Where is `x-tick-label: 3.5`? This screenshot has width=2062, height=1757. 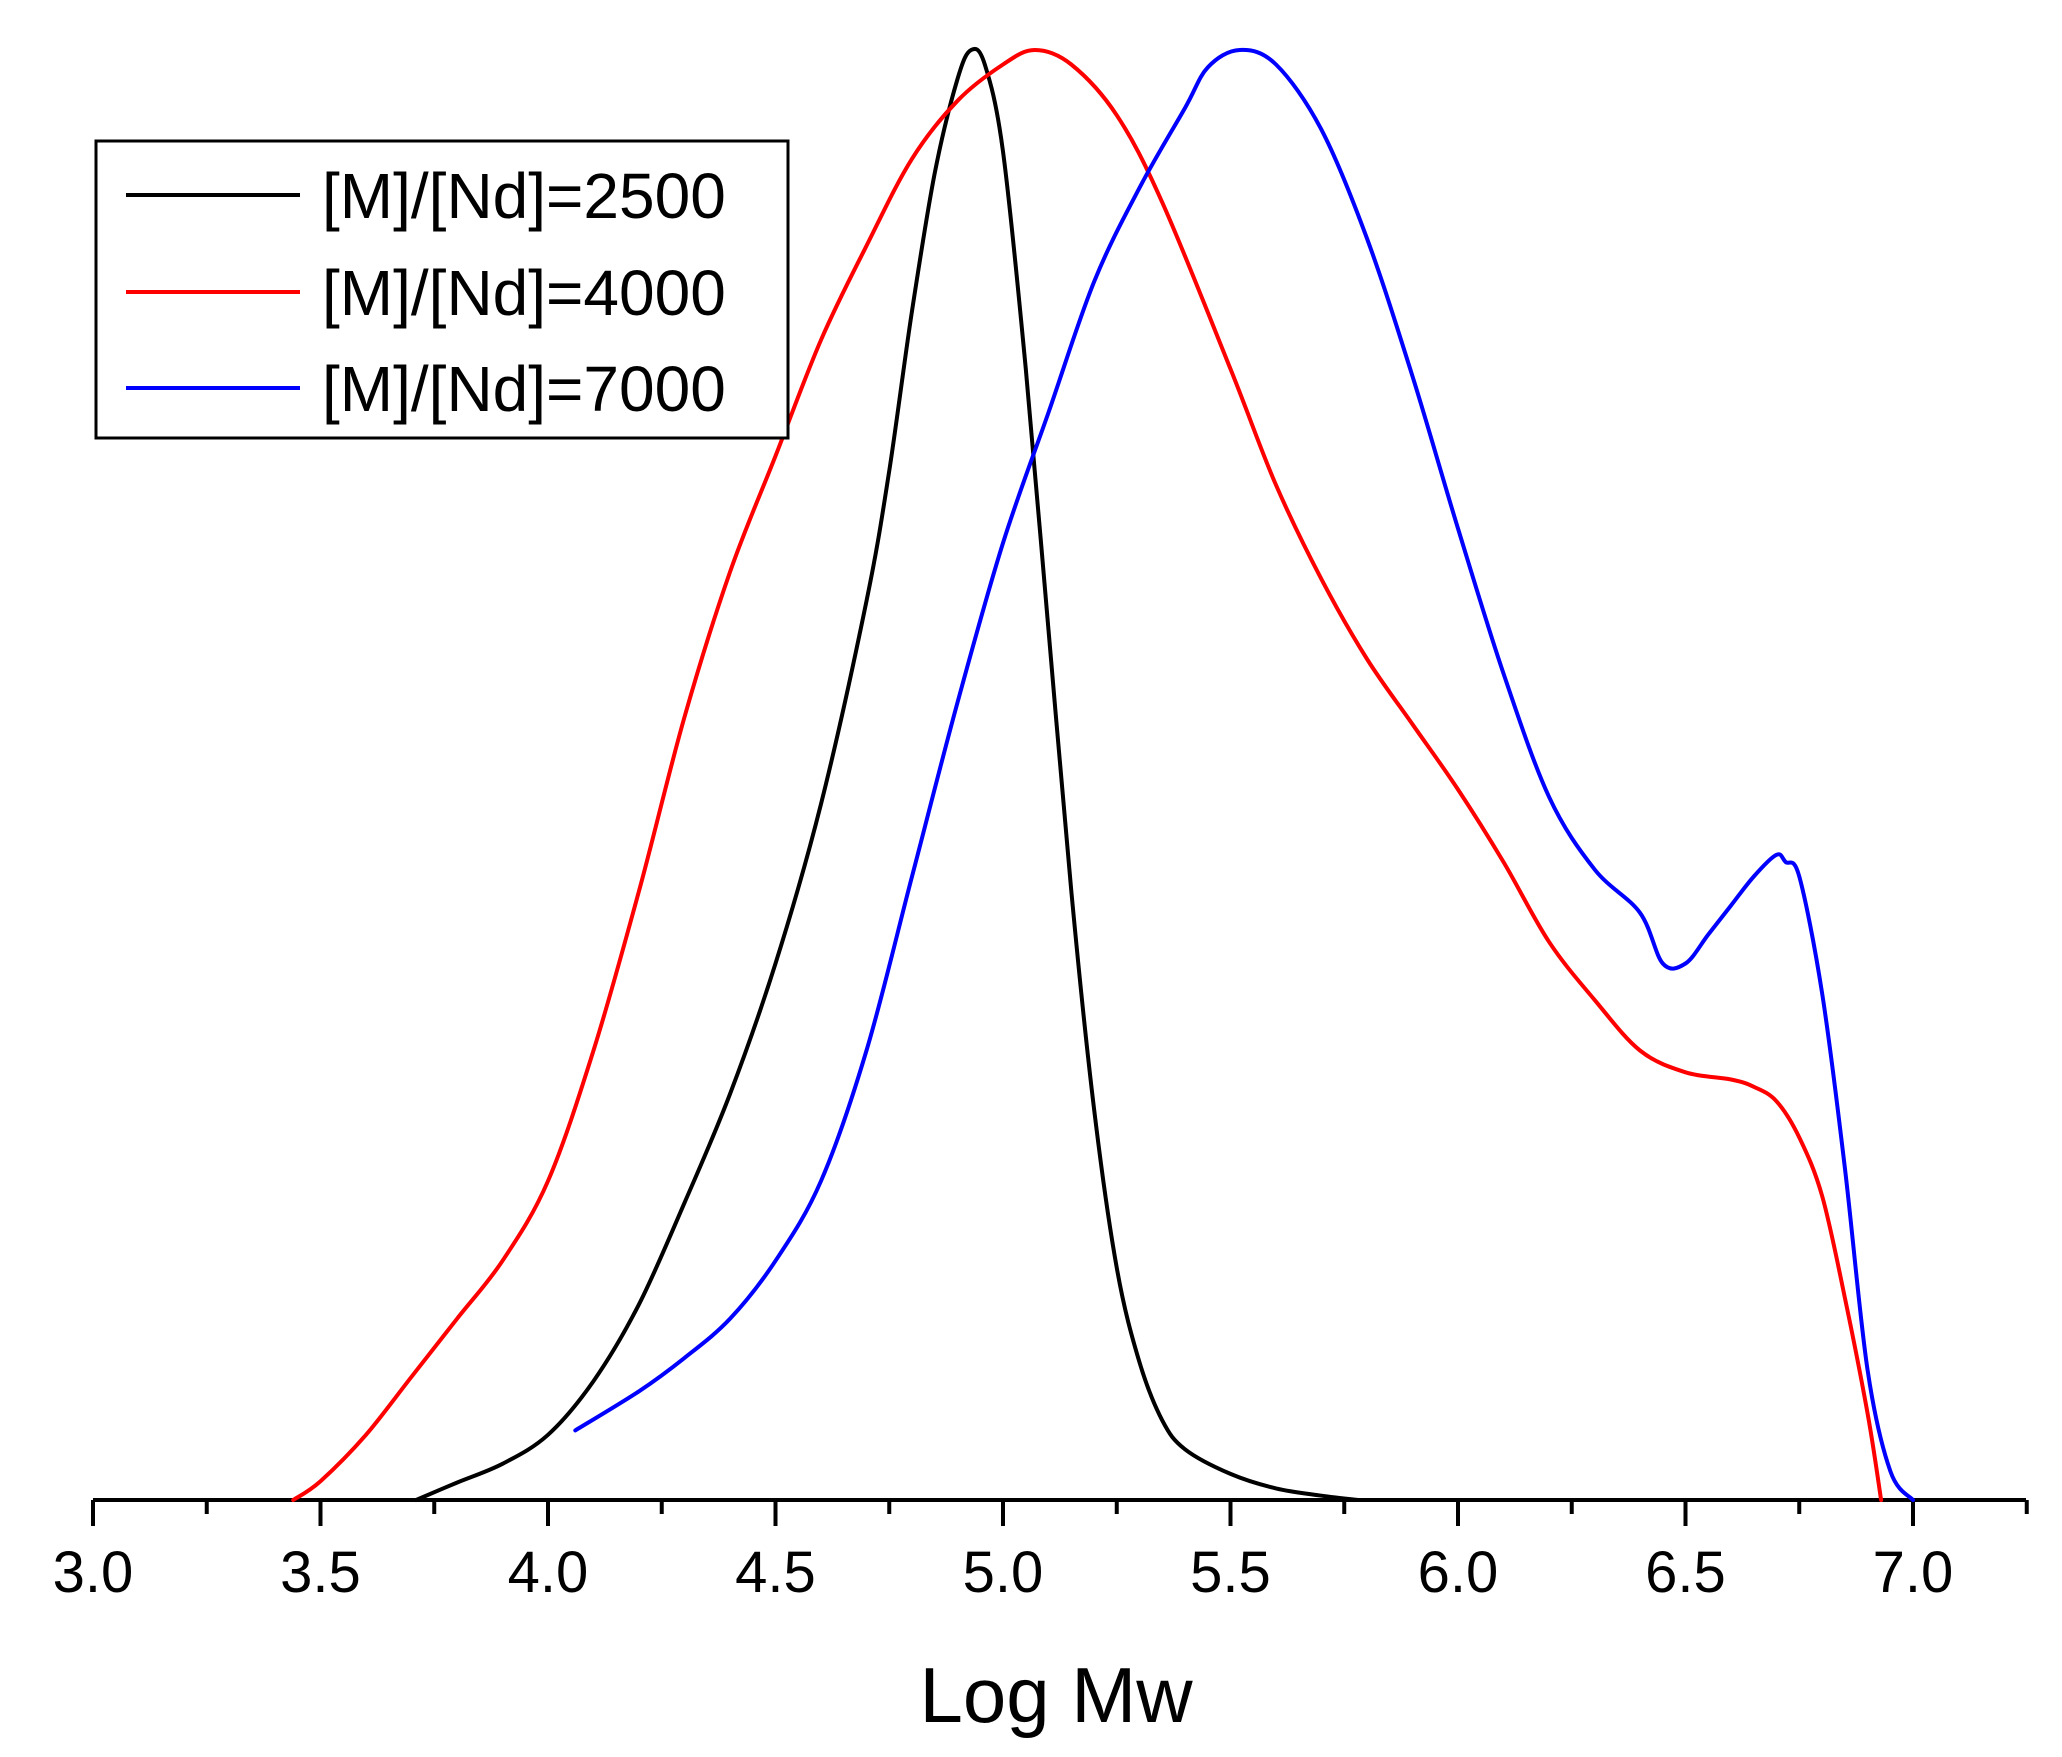 x-tick-label: 3.5 is located at coordinates (320, 1572).